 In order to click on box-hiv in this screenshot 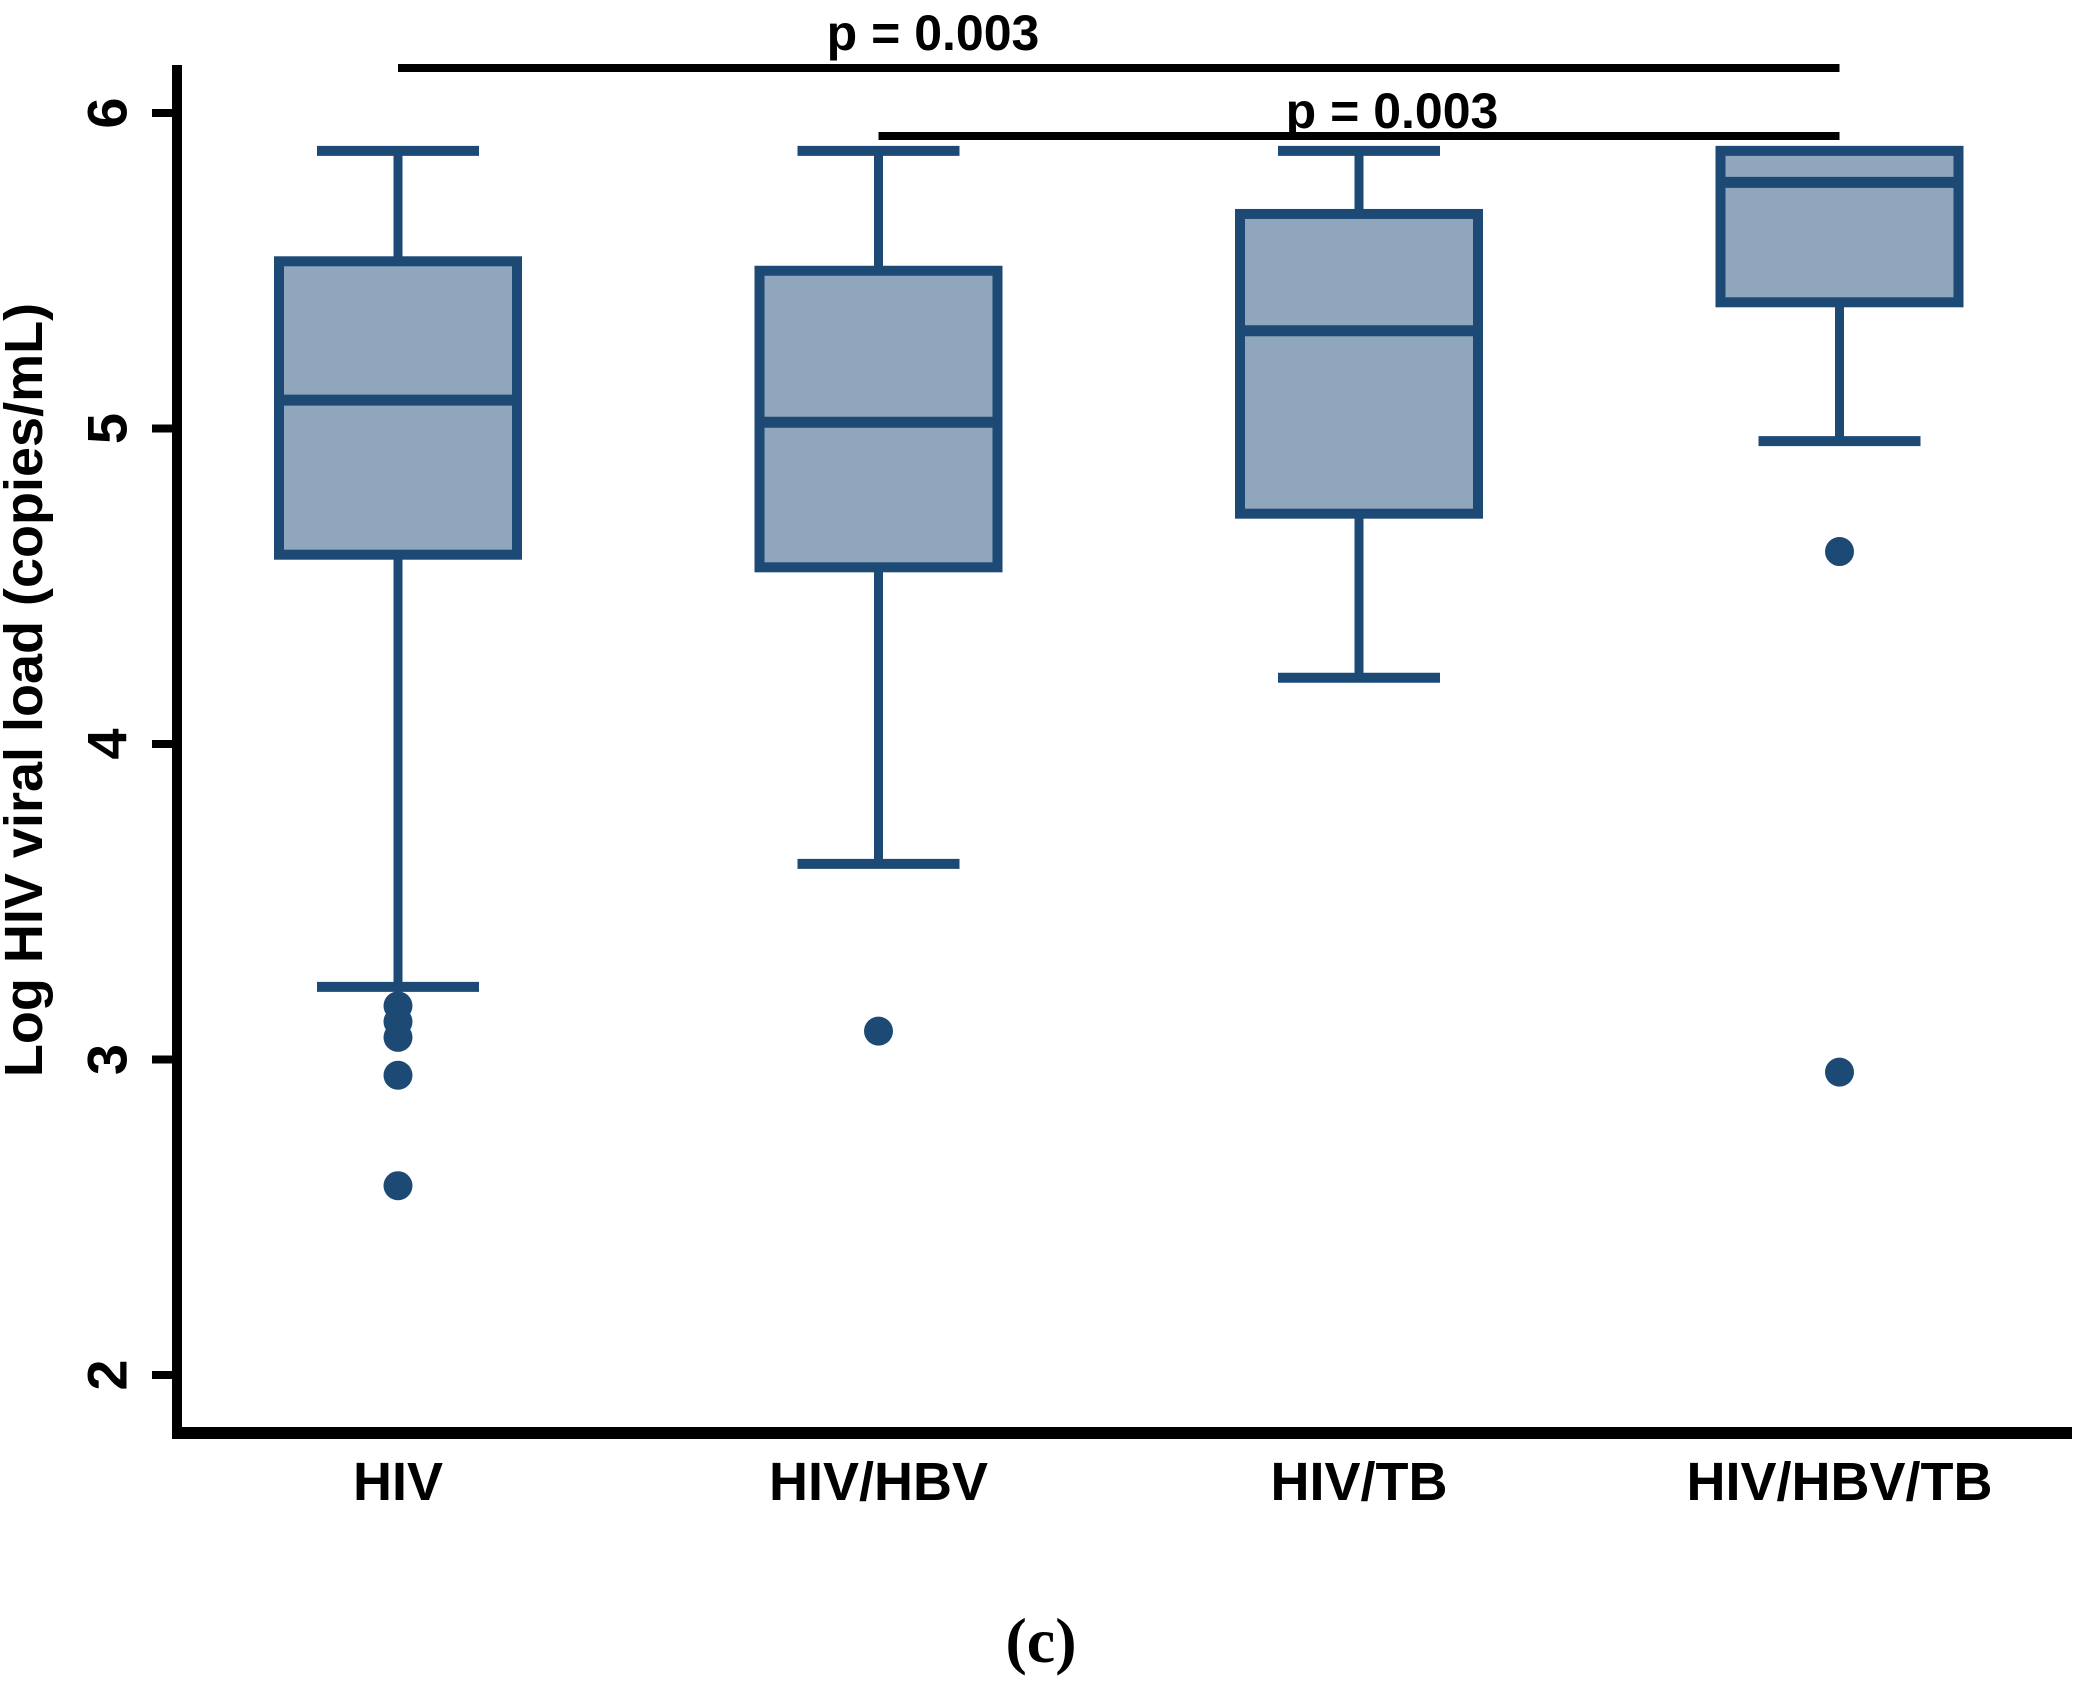, I will do `click(398, 408)`.